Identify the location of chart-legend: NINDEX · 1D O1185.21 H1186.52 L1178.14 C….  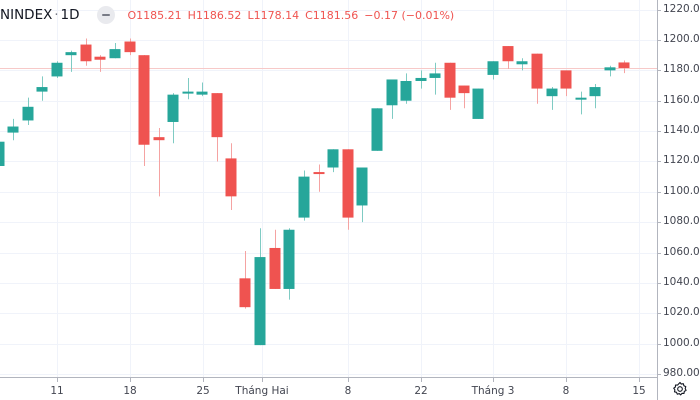
(227, 15).